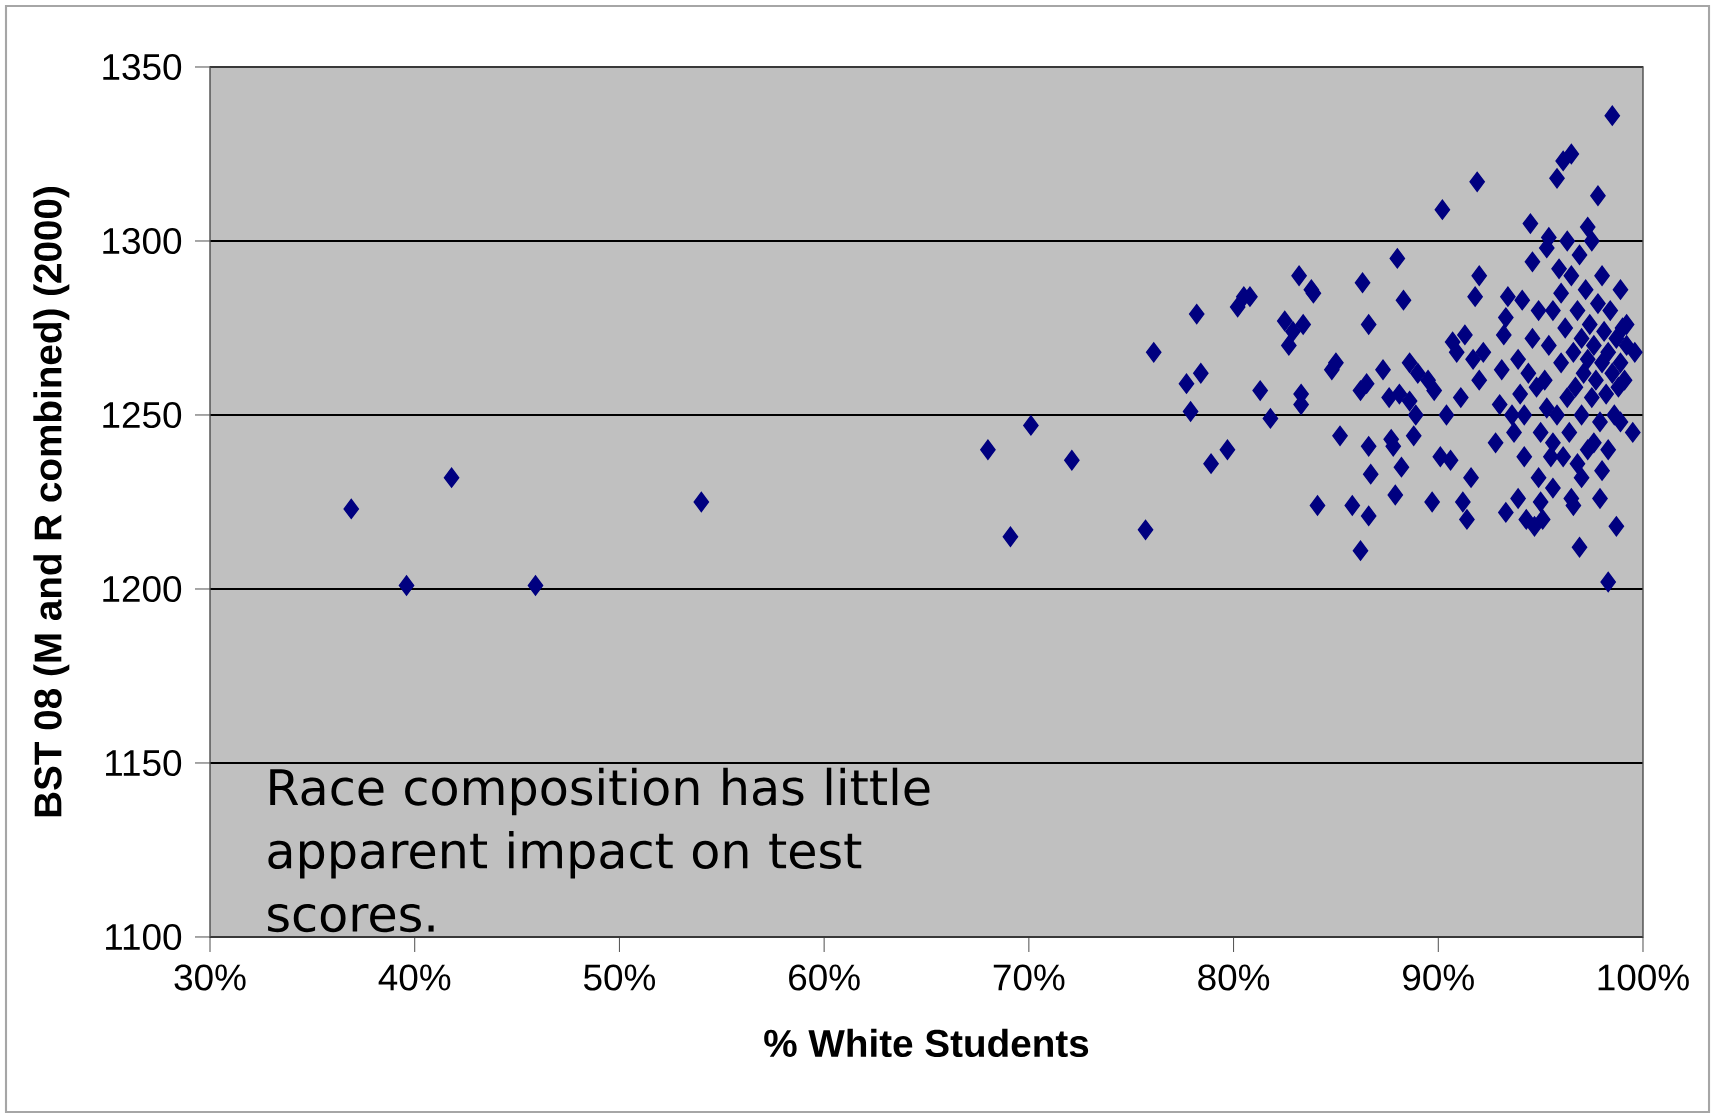  Describe the element at coordinates (1643, 977) in the screenshot. I see `x-tick-label: 100%` at that location.